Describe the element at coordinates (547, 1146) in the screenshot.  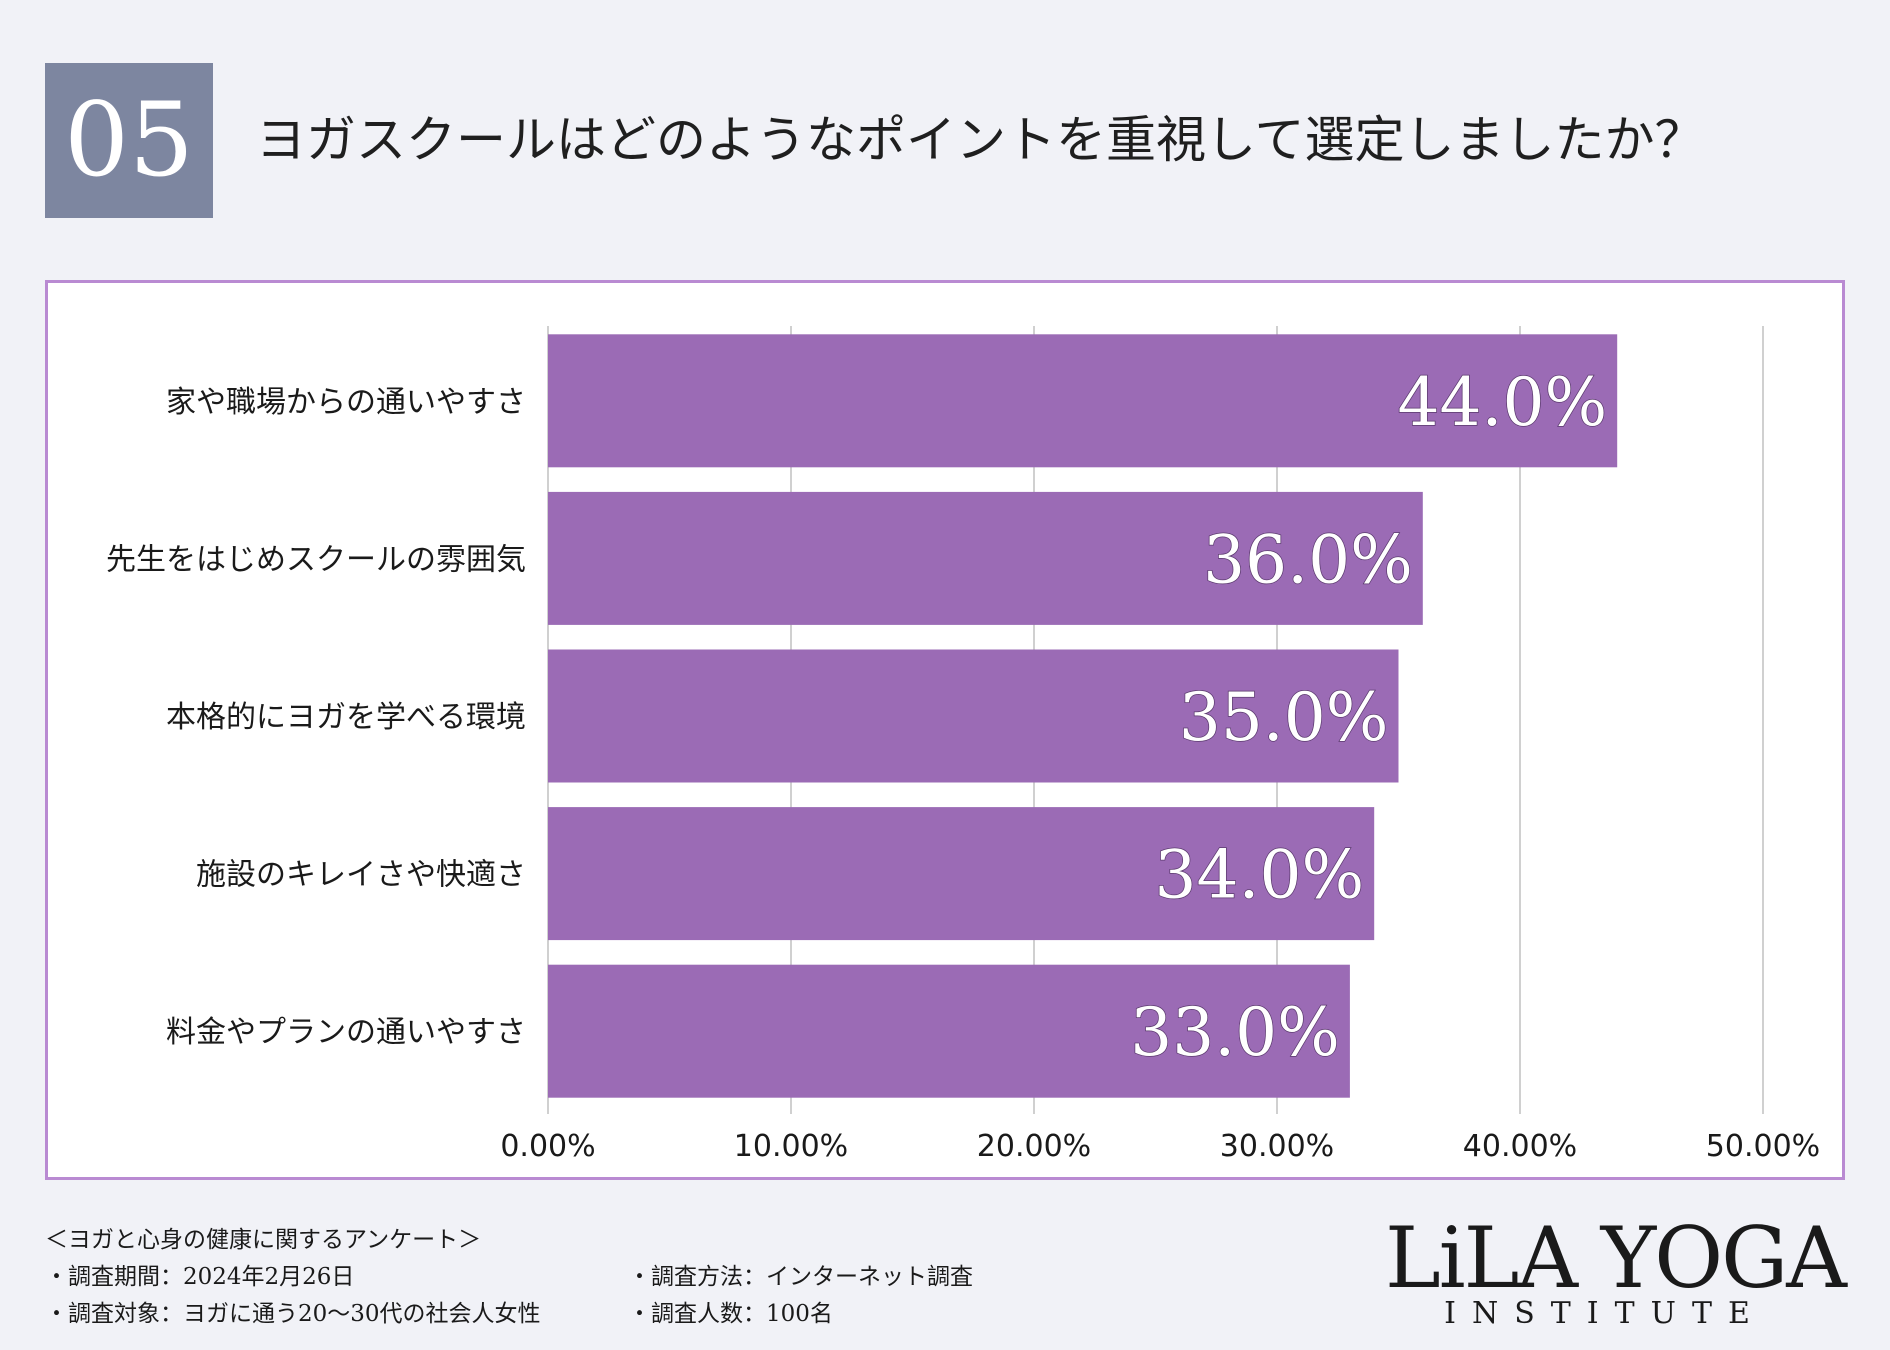
I see `x-tick-label: 0.00%` at that location.